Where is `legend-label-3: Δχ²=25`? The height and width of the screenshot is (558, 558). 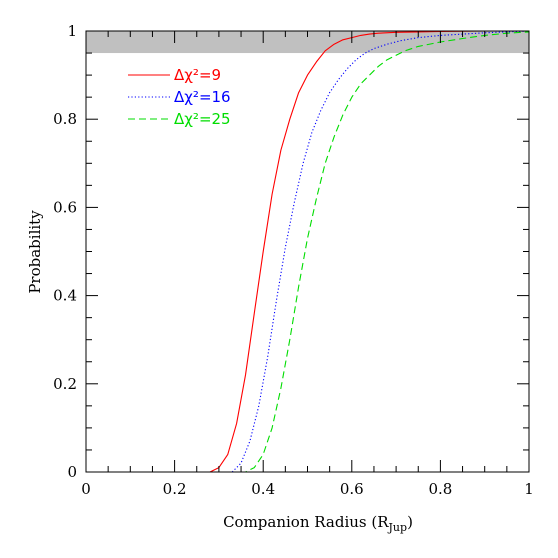 legend-label-3: Δχ²=25 is located at coordinates (202, 119).